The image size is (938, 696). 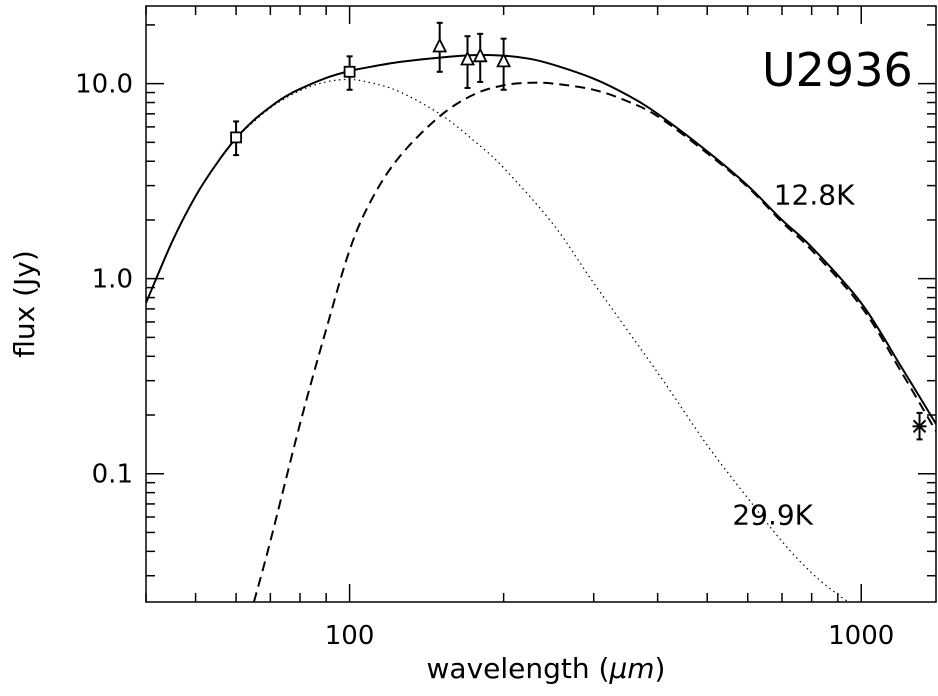 I want to click on object-label: U2936, so click(x=837, y=70).